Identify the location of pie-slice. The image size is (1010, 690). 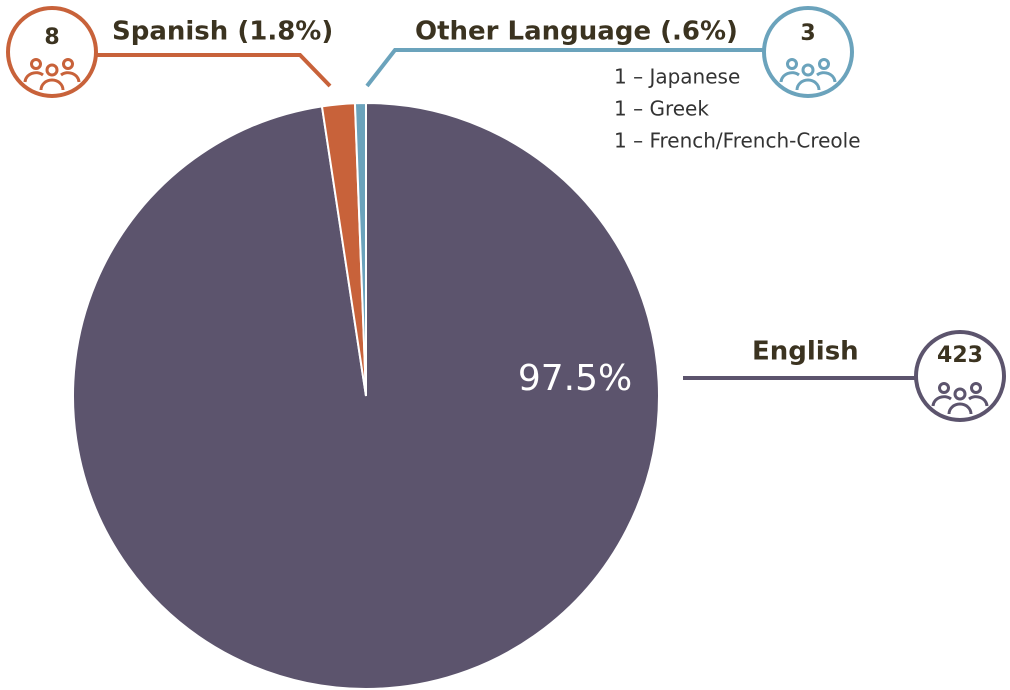
(360, 249).